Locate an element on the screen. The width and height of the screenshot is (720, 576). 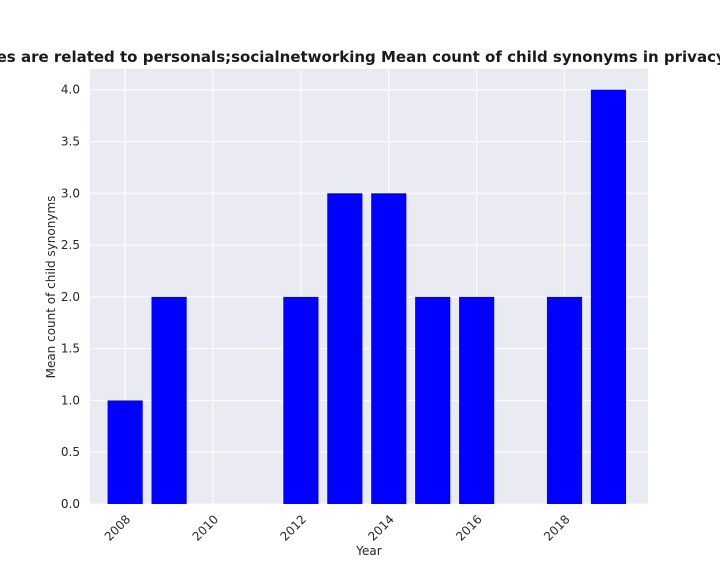
bar-2008 is located at coordinates (125, 452).